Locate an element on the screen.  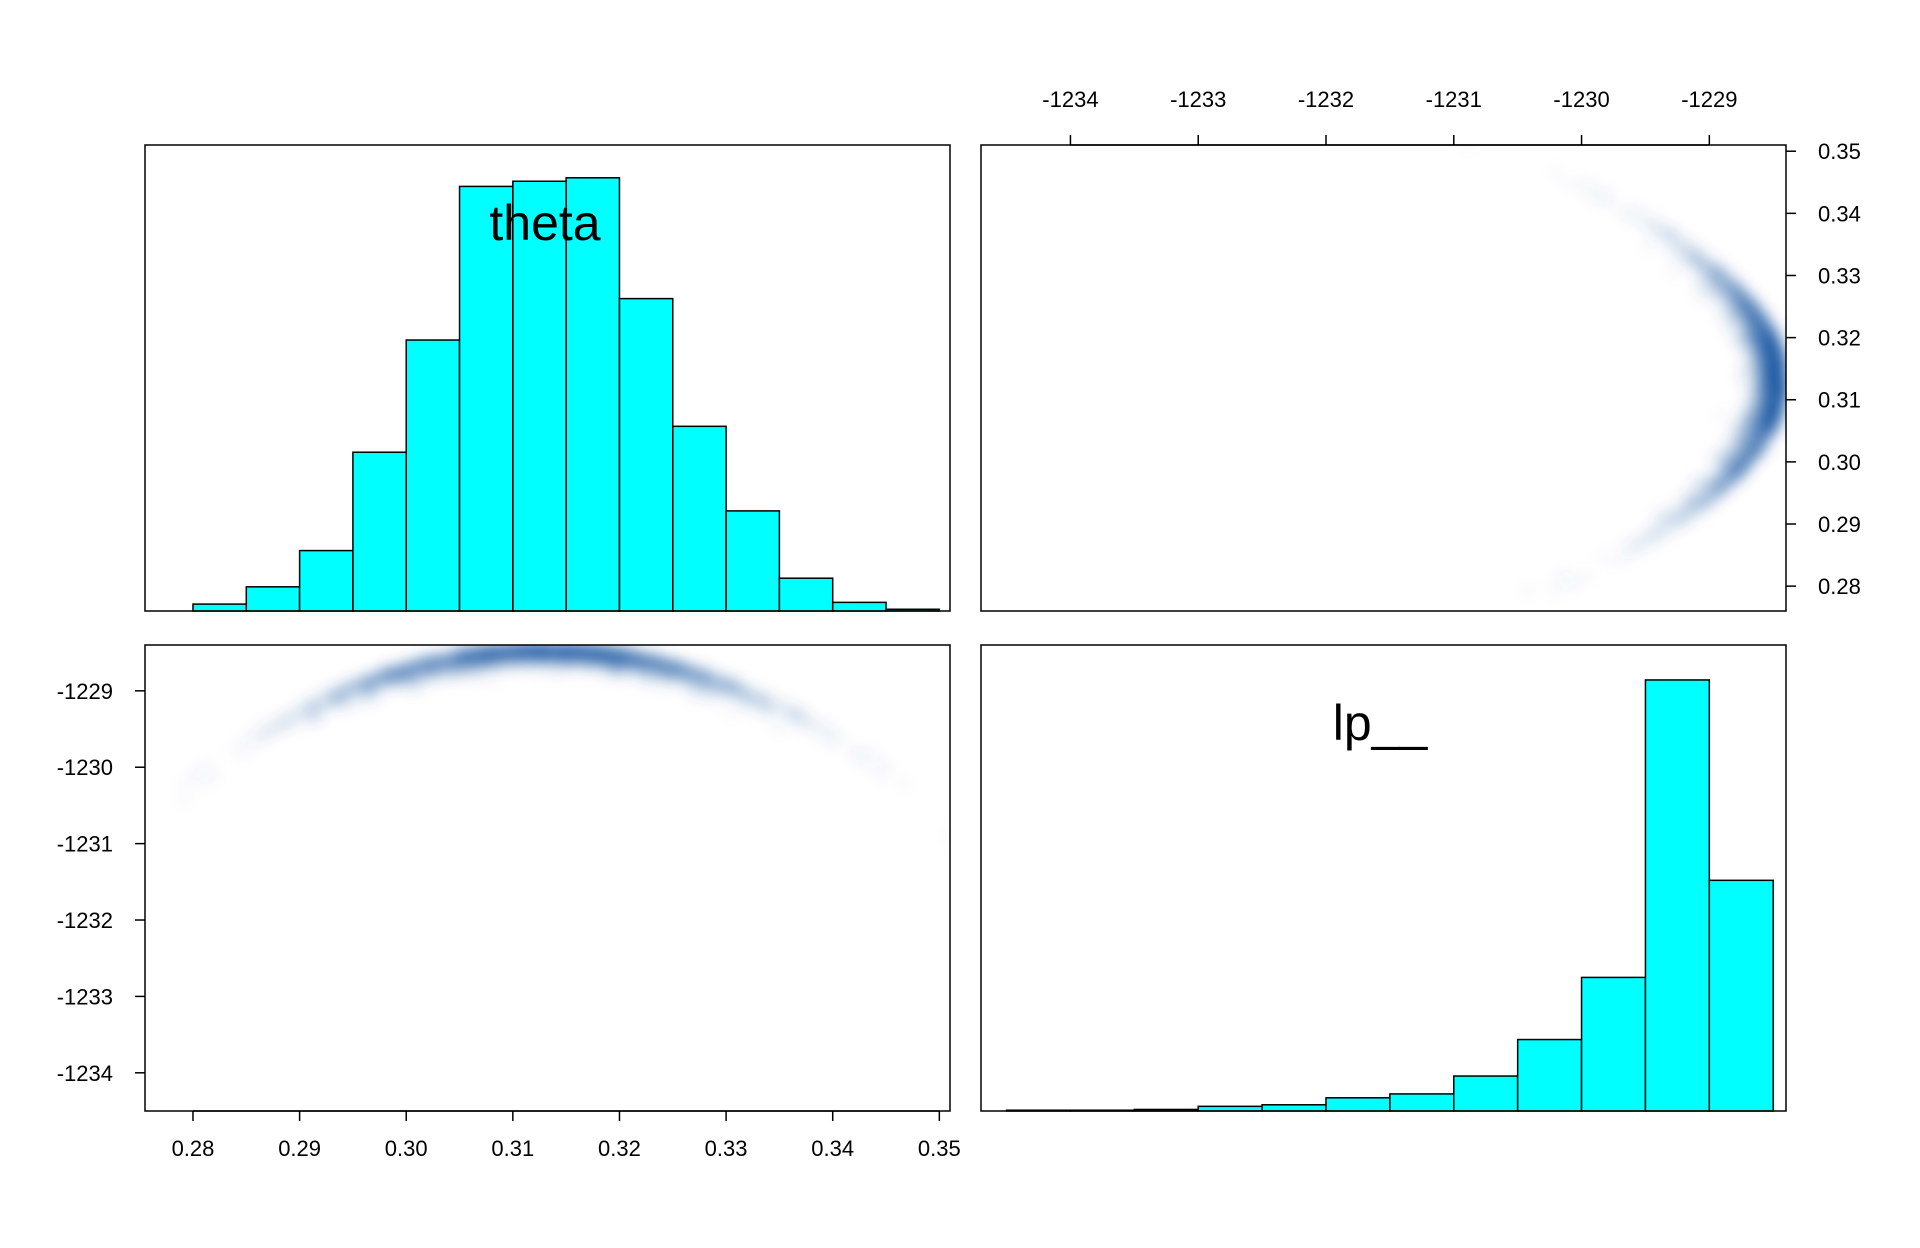
theta-histogram-bars is located at coordinates (566, 394).